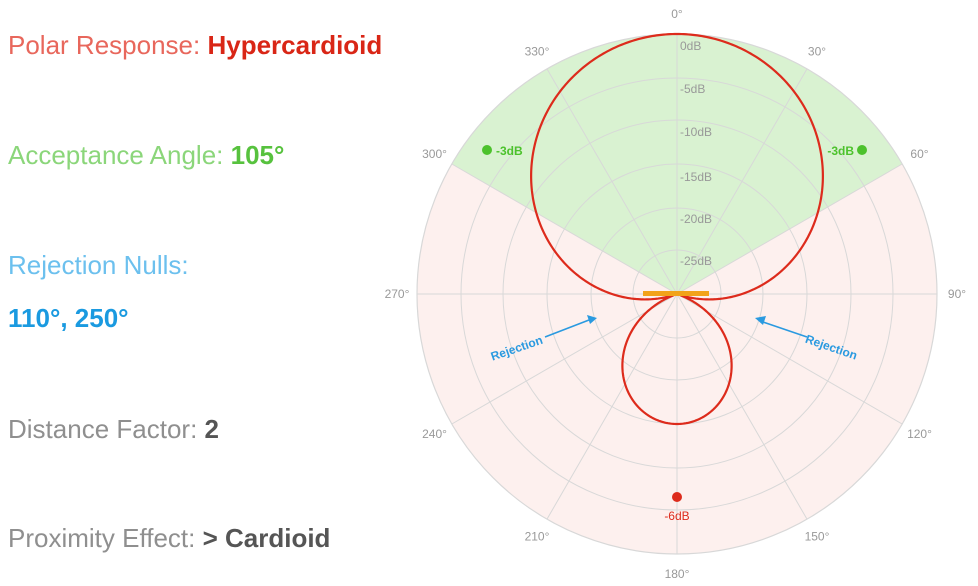  Describe the element at coordinates (266, 538) in the screenshot. I see `proximity-effect-value: > Cardioid` at that location.